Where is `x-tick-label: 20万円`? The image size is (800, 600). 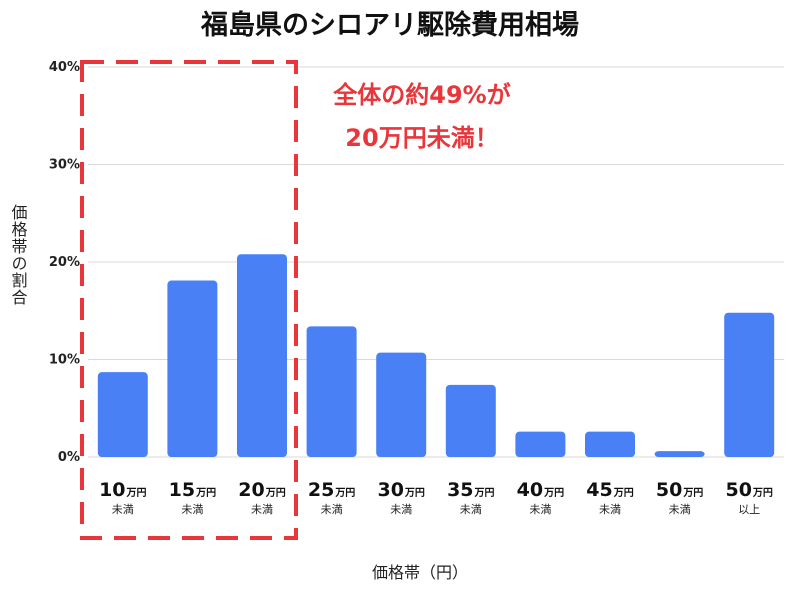 x-tick-label: 20万円 is located at coordinates (261, 490).